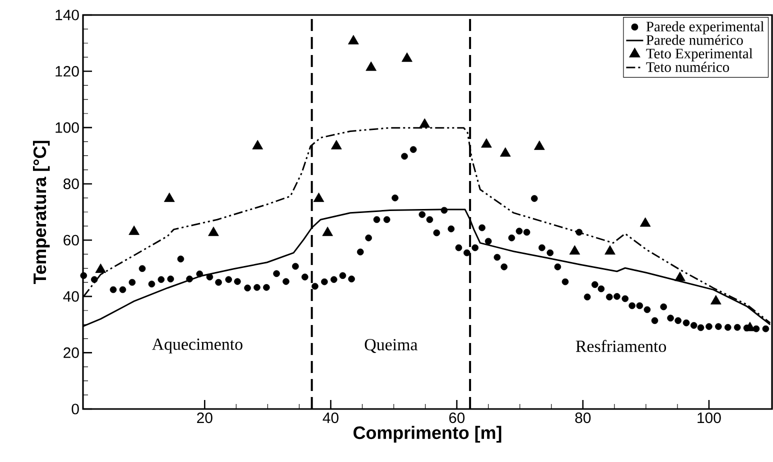 The image size is (773, 462). Describe the element at coordinates (67, 15) in the screenshot. I see `y-tick-label: 140` at that location.